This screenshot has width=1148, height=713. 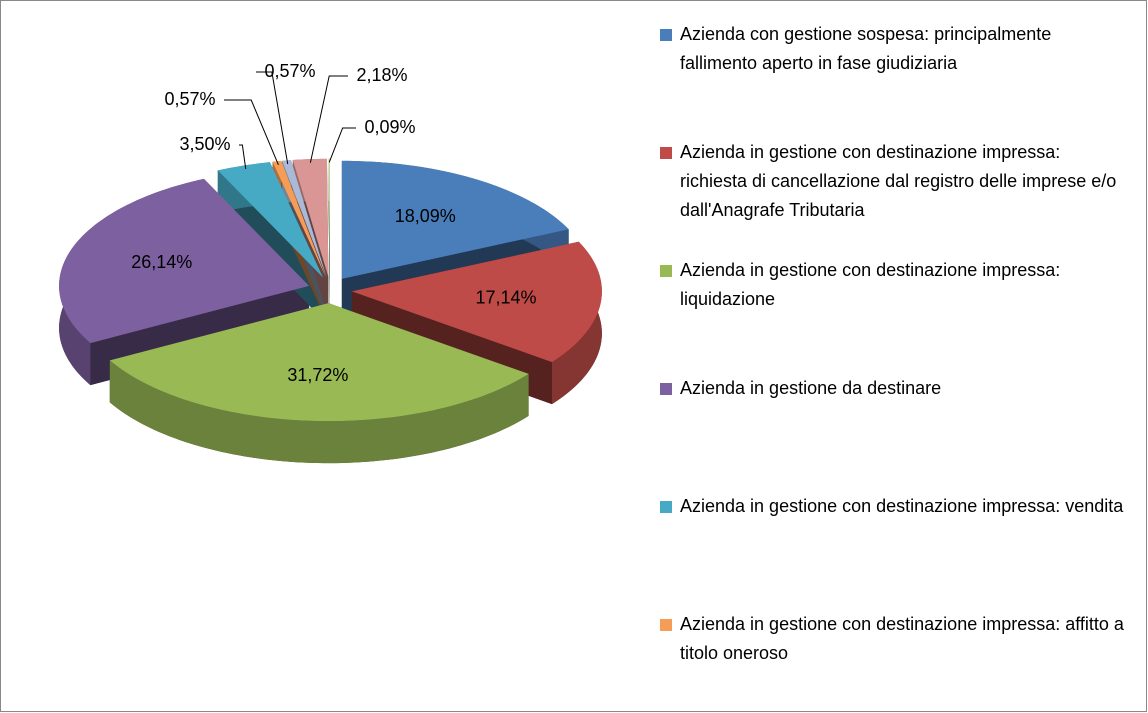 I want to click on data-label: 0,09%, so click(x=389, y=127).